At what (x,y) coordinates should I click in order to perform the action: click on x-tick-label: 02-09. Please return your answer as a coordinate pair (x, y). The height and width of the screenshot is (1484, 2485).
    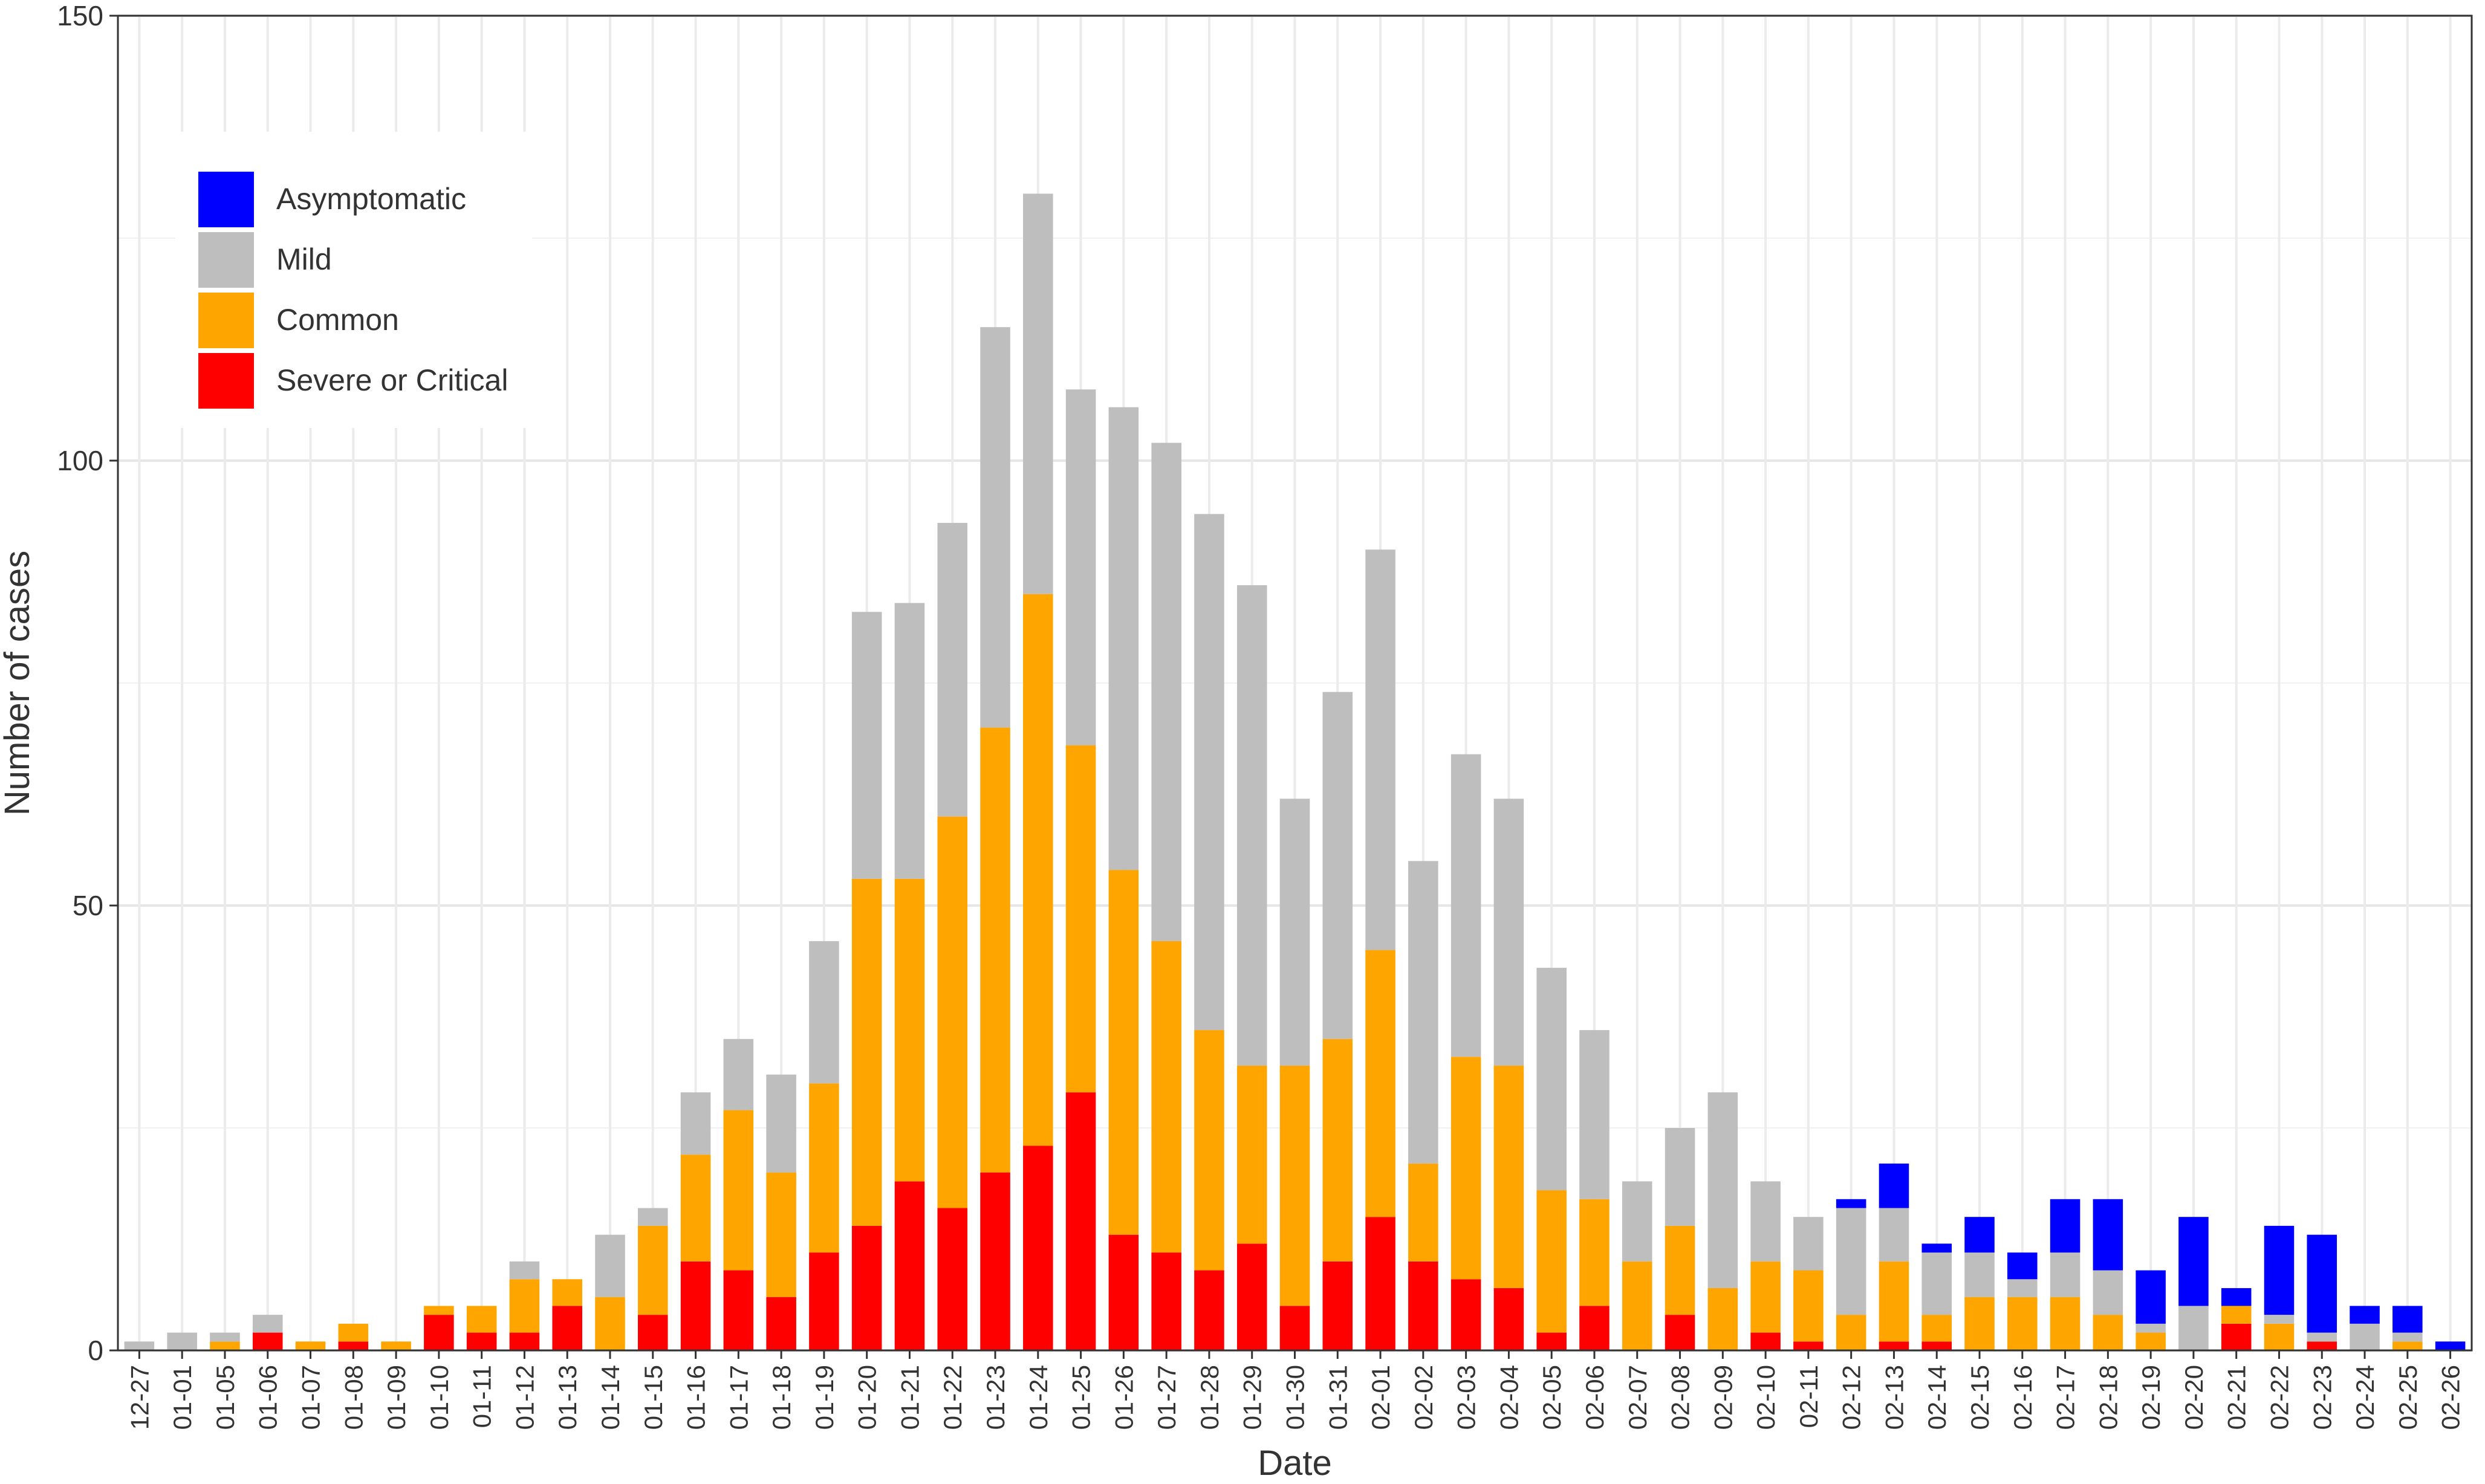
    Looking at the image, I should click on (1723, 1397).